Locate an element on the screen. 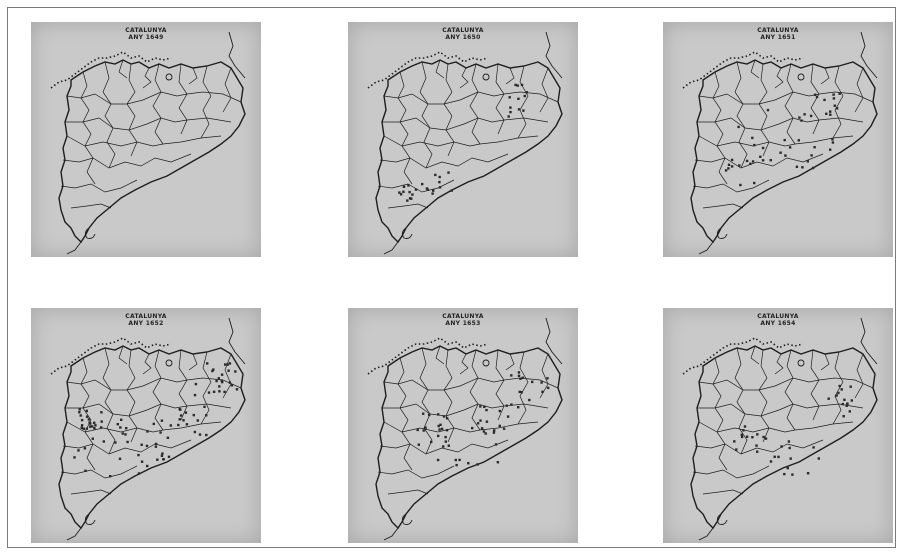 Image resolution: width=905 pixels, height=555 pixels. map-year-label: ANY 1651 is located at coordinates (778, 37).